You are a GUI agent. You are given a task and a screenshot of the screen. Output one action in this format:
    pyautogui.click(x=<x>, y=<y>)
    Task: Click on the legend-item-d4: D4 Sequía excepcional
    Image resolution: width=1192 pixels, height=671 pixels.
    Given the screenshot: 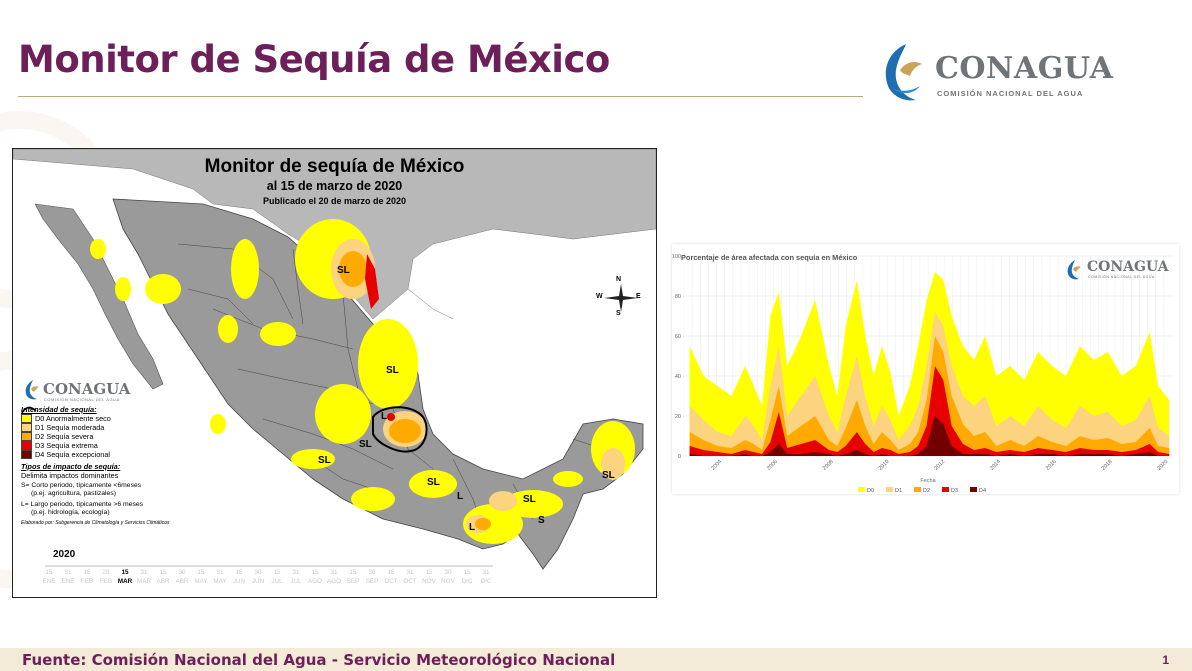 What is the action you would take?
    pyautogui.click(x=113, y=454)
    